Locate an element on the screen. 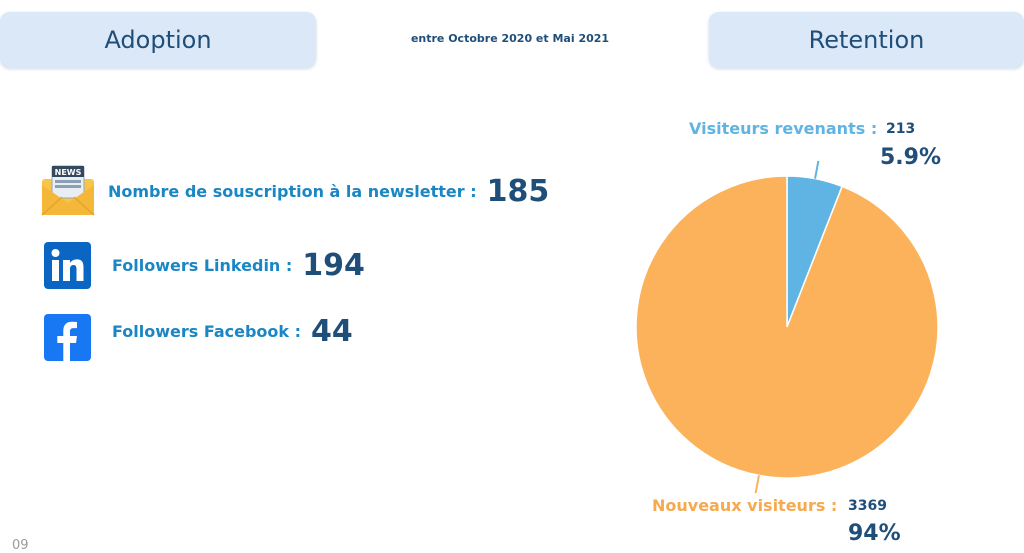 Image resolution: width=1024 pixels, height=553 pixels. newsletter-icon: NEWS is located at coordinates (68, 190).